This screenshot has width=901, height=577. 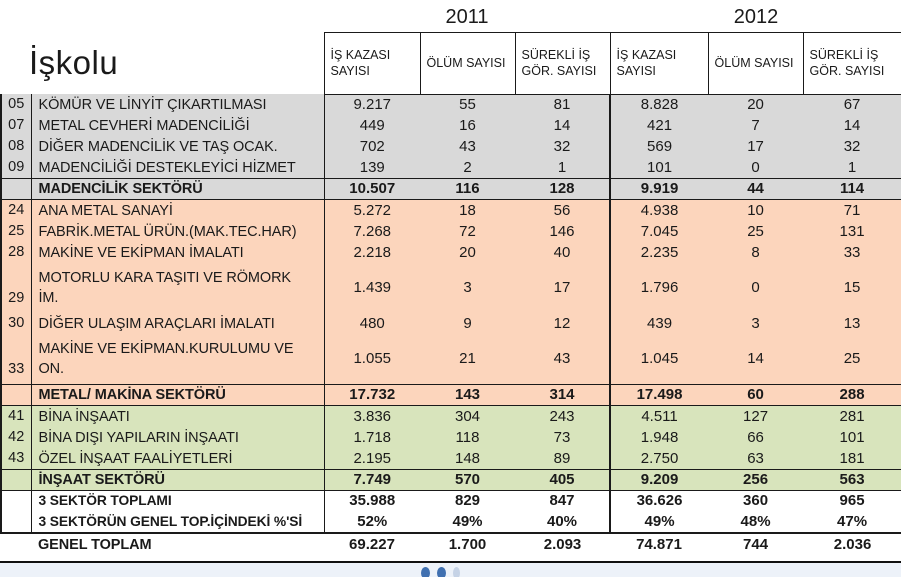 What do you see at coordinates (852, 501) in the screenshot?
I see `cell-incapacity-2012: 965` at bounding box center [852, 501].